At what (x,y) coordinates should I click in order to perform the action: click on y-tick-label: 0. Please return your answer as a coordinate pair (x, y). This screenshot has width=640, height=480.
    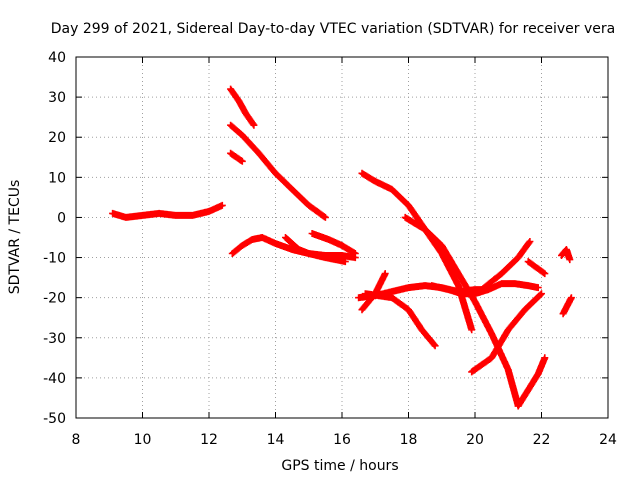
    Looking at the image, I should click on (61, 218).